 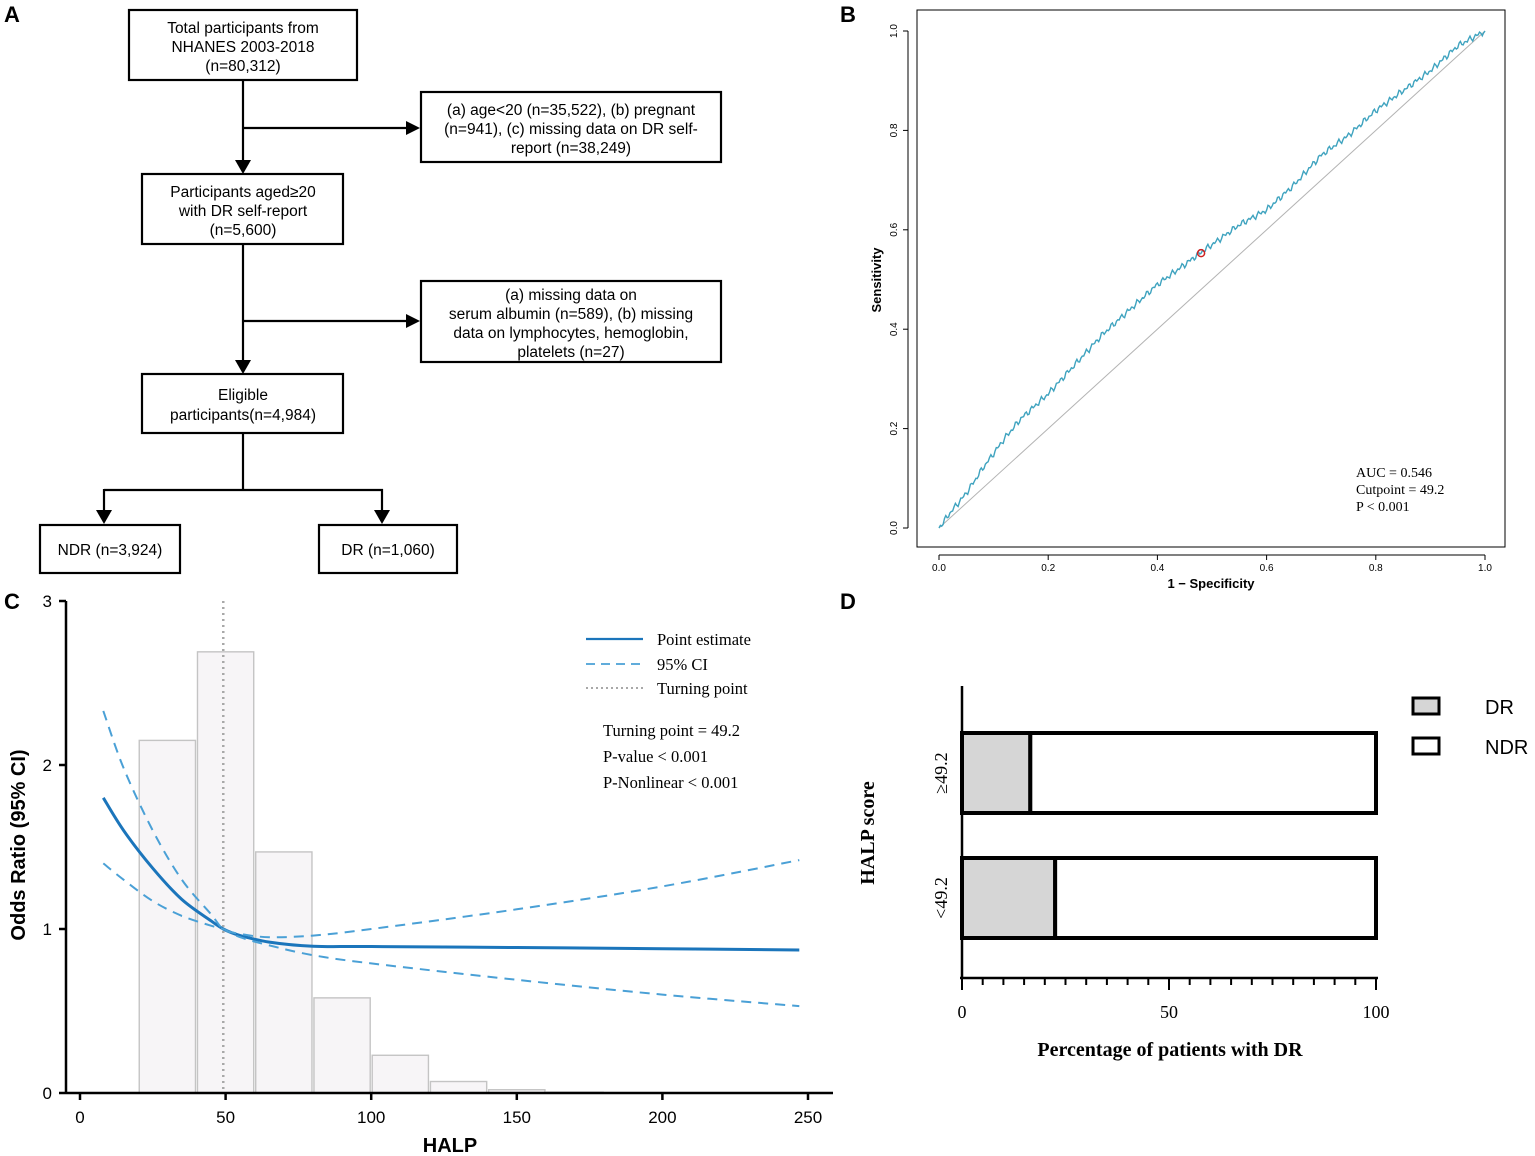 I want to click on roc-y-tick-label: 0.6, so click(x=894, y=229).